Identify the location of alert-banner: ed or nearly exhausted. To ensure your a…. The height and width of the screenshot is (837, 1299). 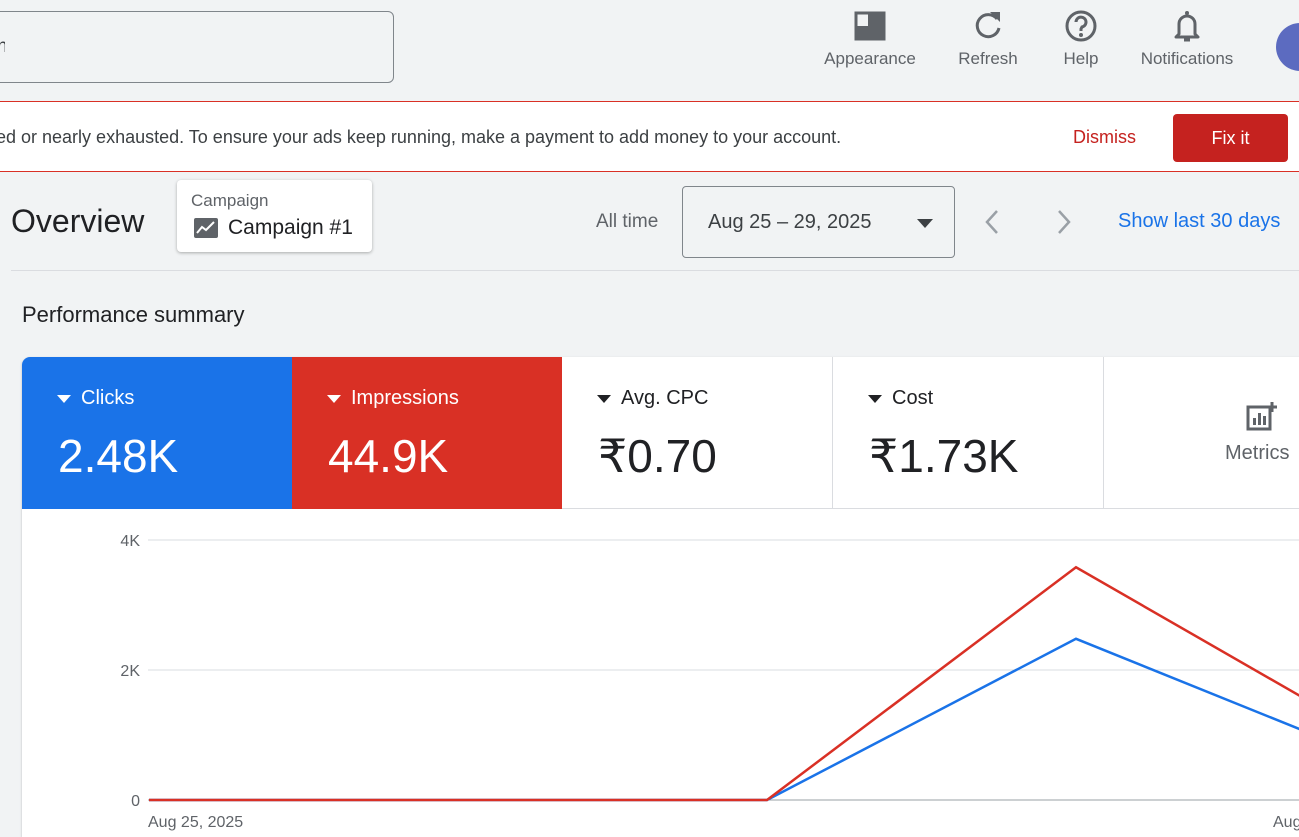
(649, 136).